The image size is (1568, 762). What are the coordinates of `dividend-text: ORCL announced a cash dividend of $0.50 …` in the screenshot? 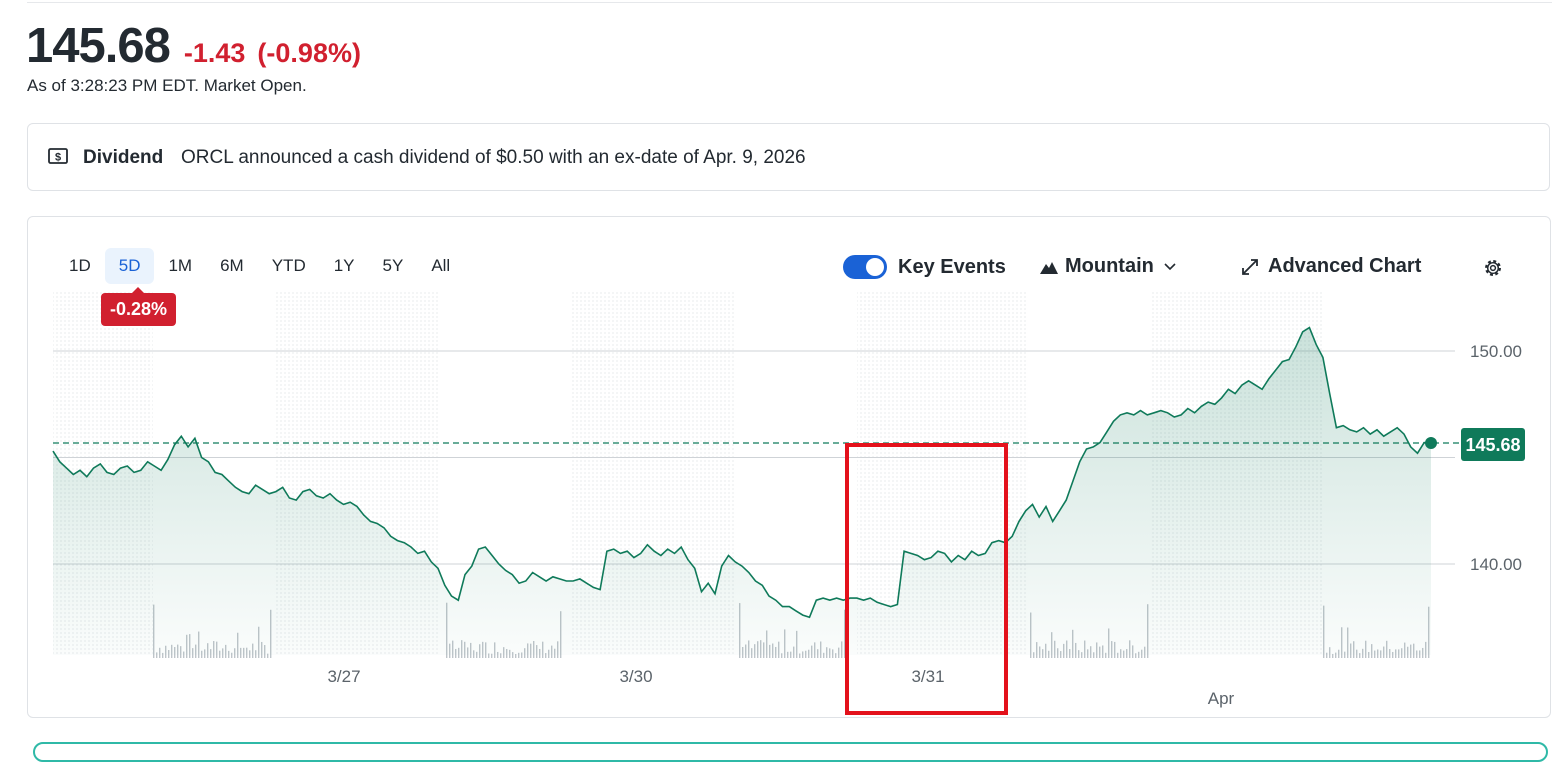 It's located at (493, 157).